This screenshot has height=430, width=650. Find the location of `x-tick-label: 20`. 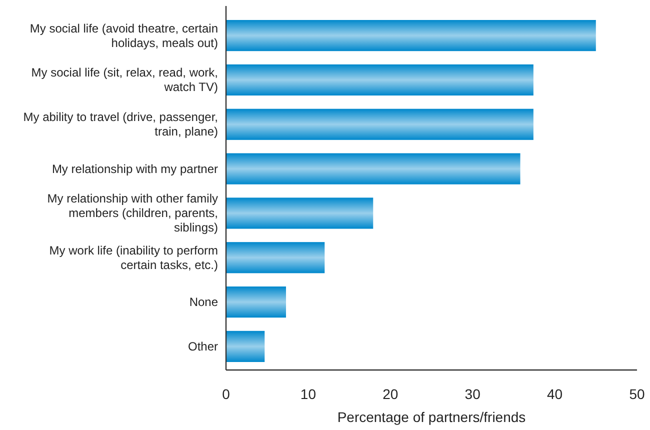

x-tick-label: 20 is located at coordinates (390, 394).